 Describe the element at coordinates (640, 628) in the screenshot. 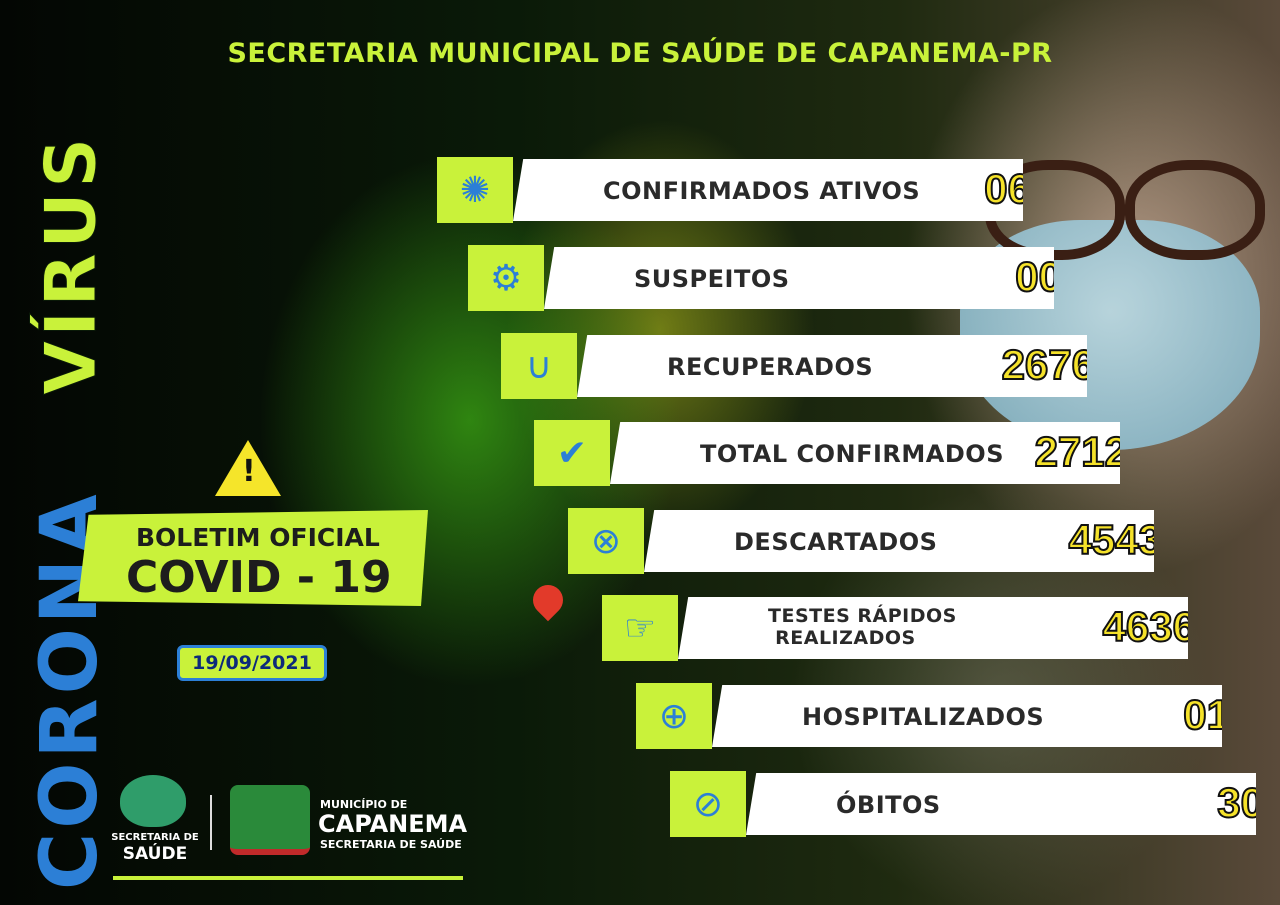

I see `finger-test-icon: ☞` at that location.